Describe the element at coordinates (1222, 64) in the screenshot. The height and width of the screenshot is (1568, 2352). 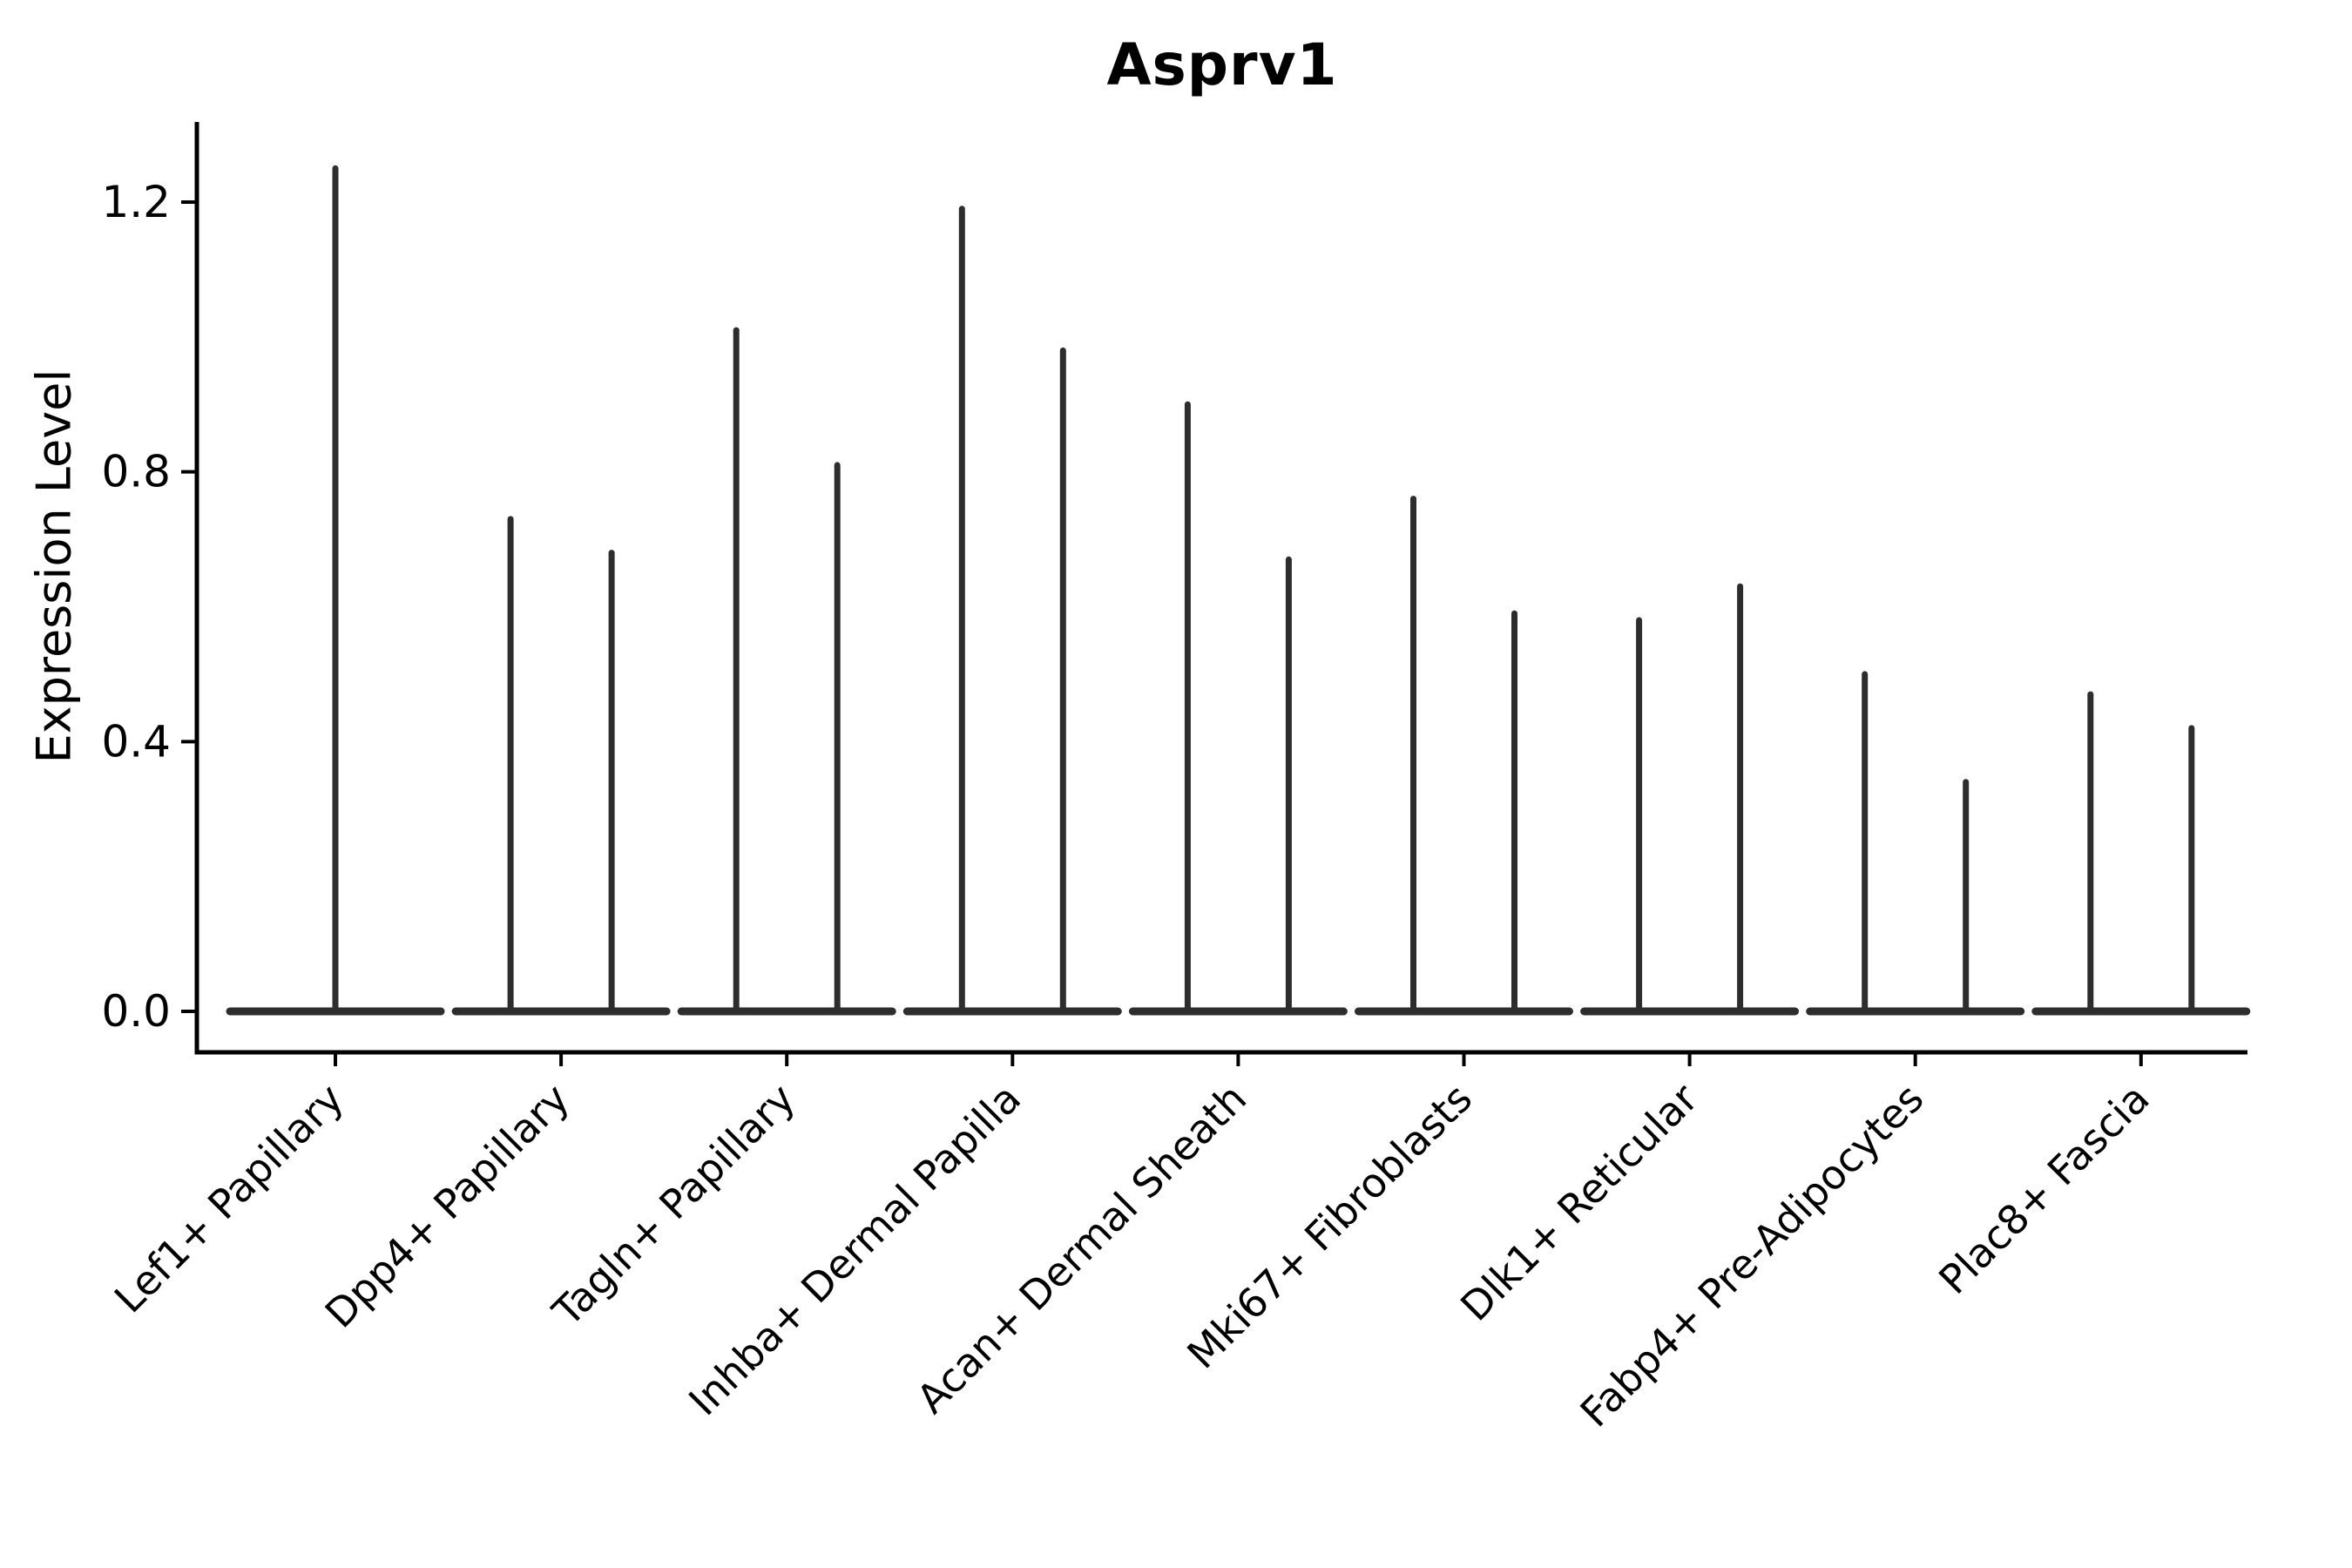
I see `chart-title: Asprv1` at that location.